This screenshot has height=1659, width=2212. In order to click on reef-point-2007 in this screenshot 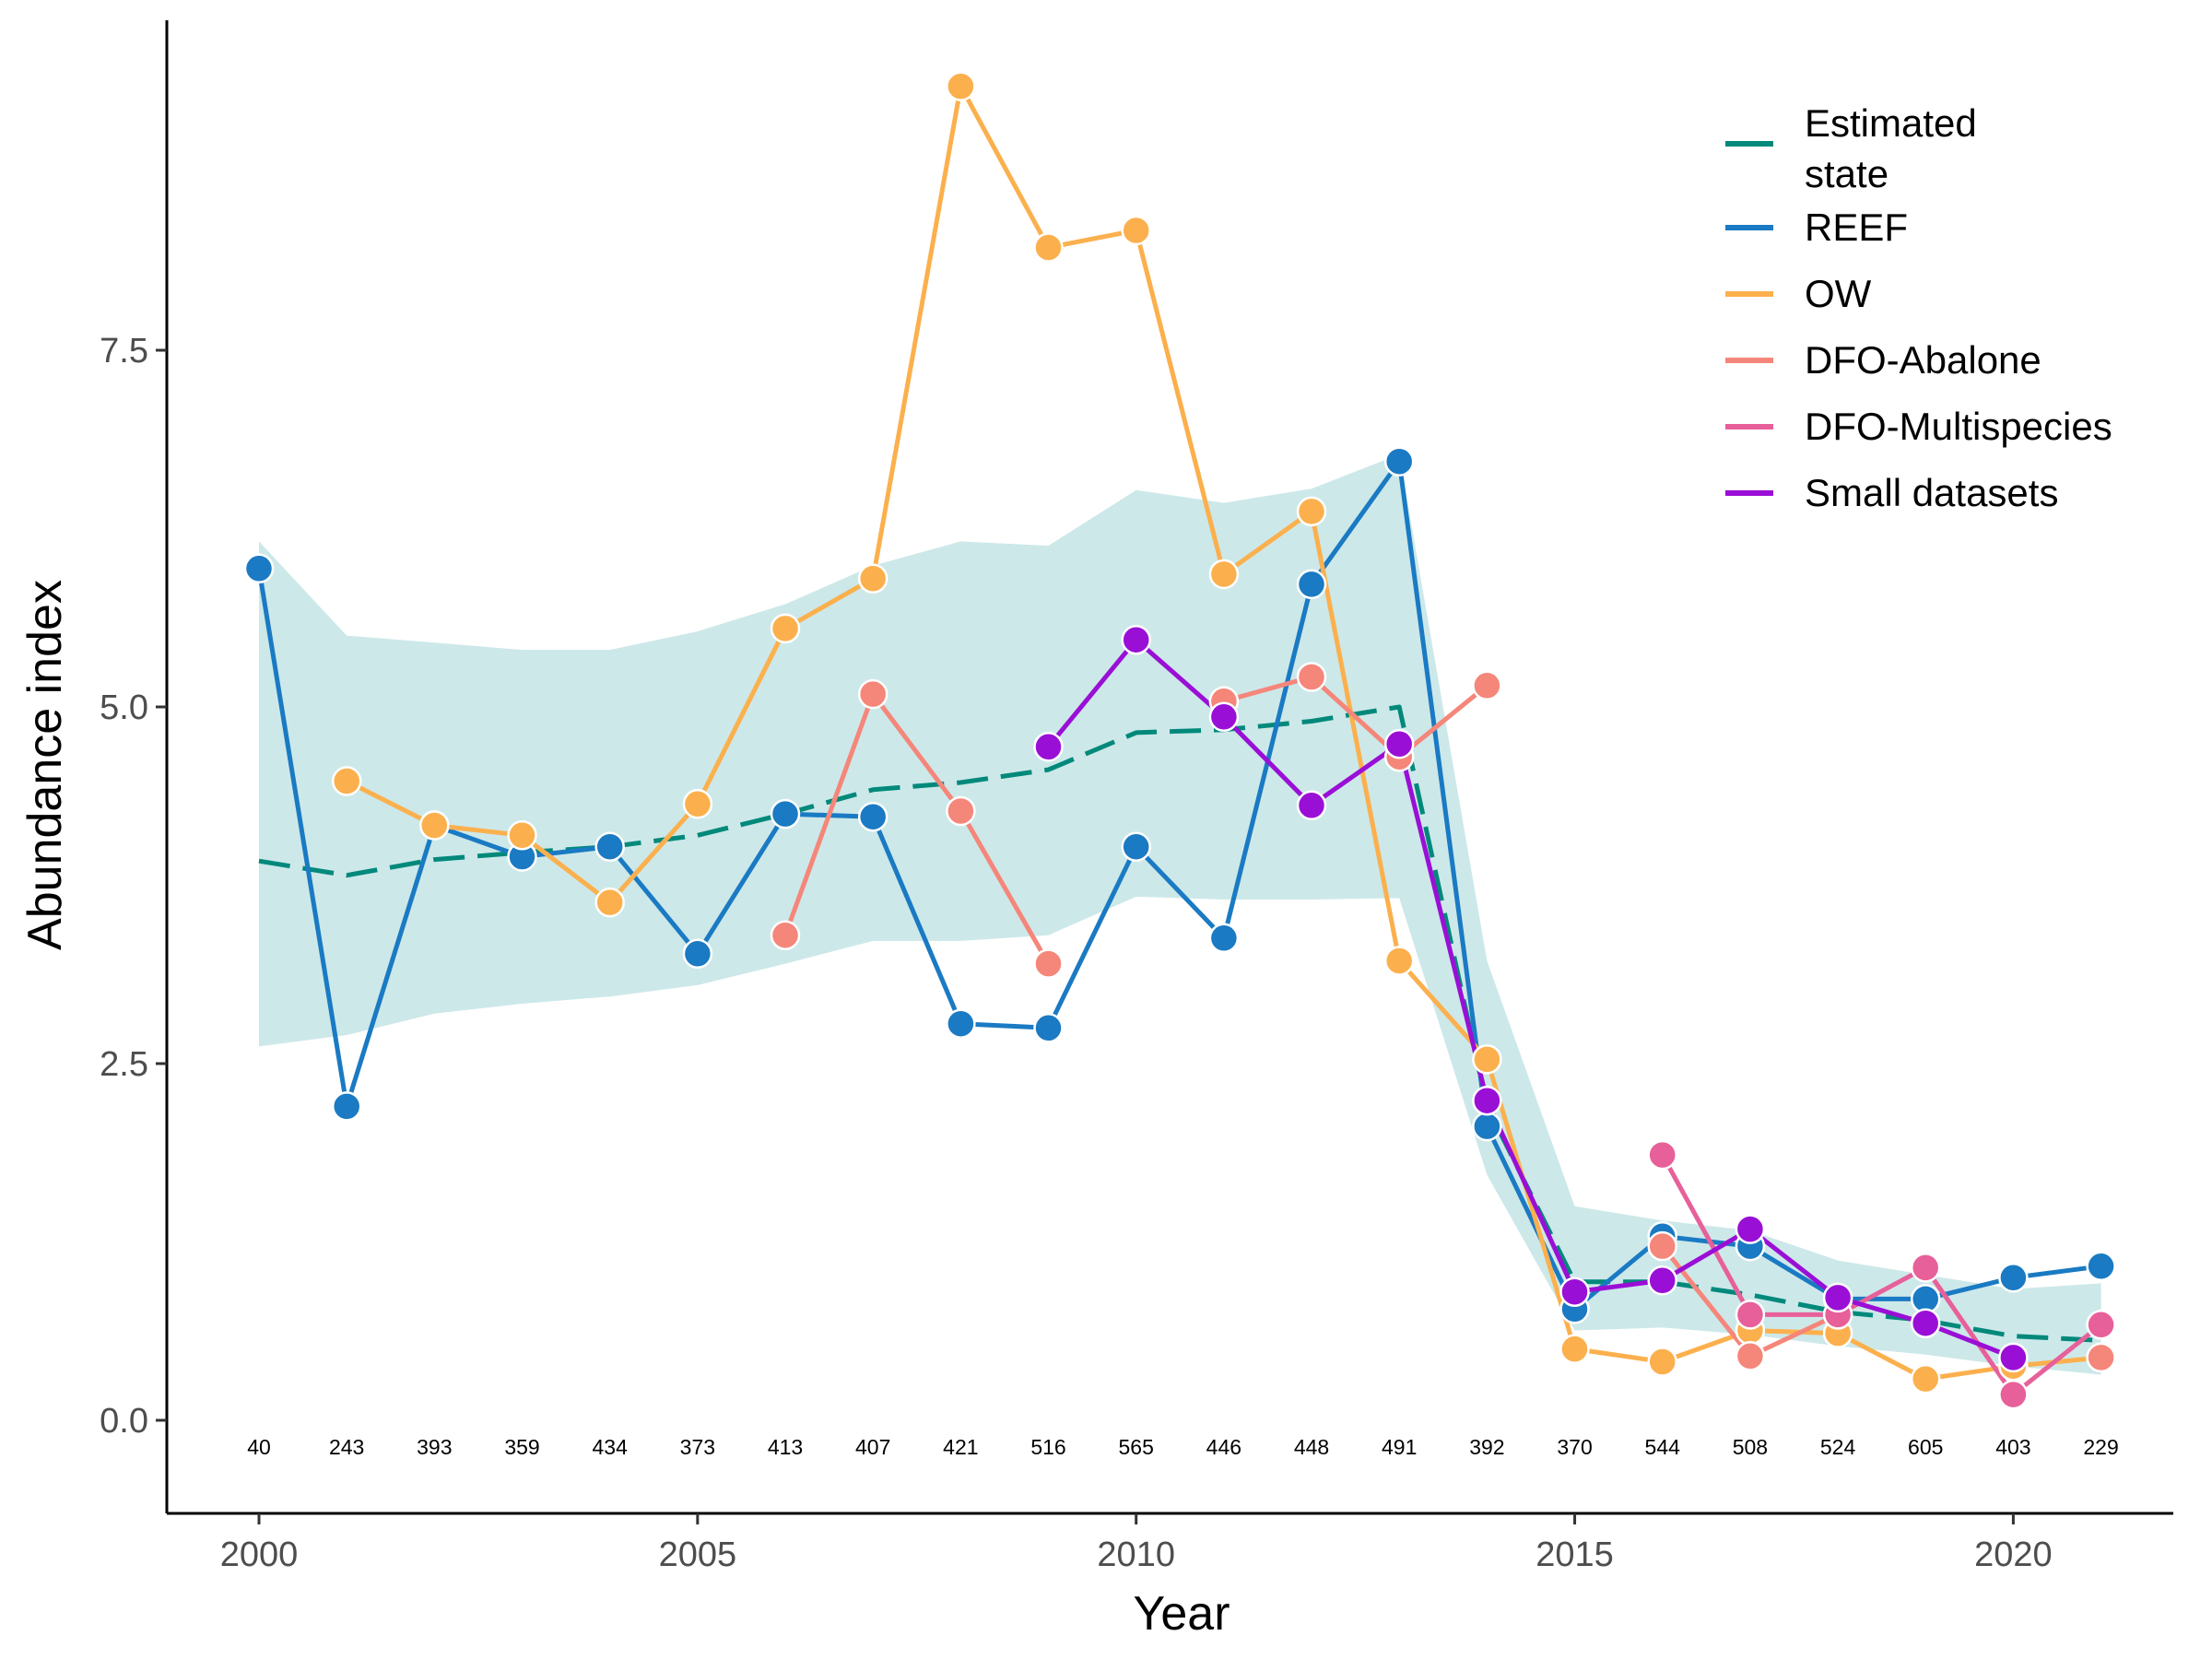, I will do `click(872, 816)`.